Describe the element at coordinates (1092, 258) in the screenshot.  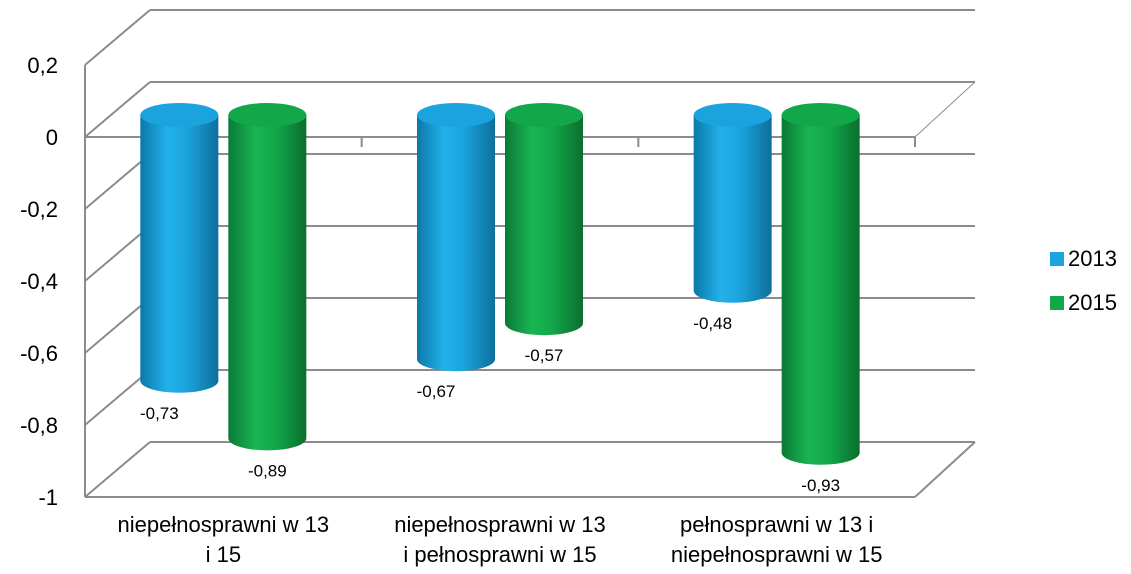
I see `legend-label-2013: 2013` at that location.